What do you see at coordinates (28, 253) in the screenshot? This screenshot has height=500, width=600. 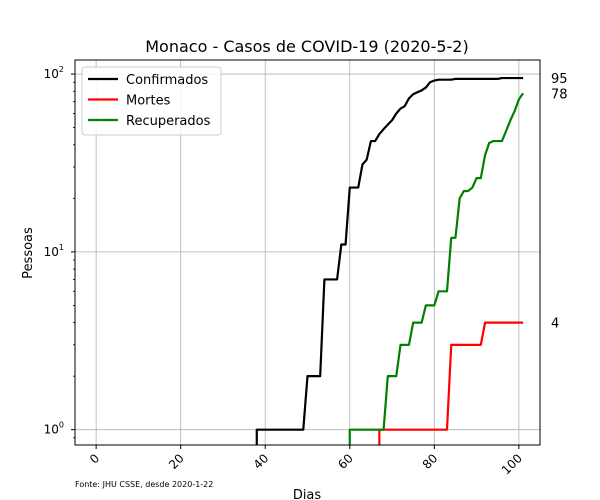 I see `y-axis-label: Pessoas` at bounding box center [28, 253].